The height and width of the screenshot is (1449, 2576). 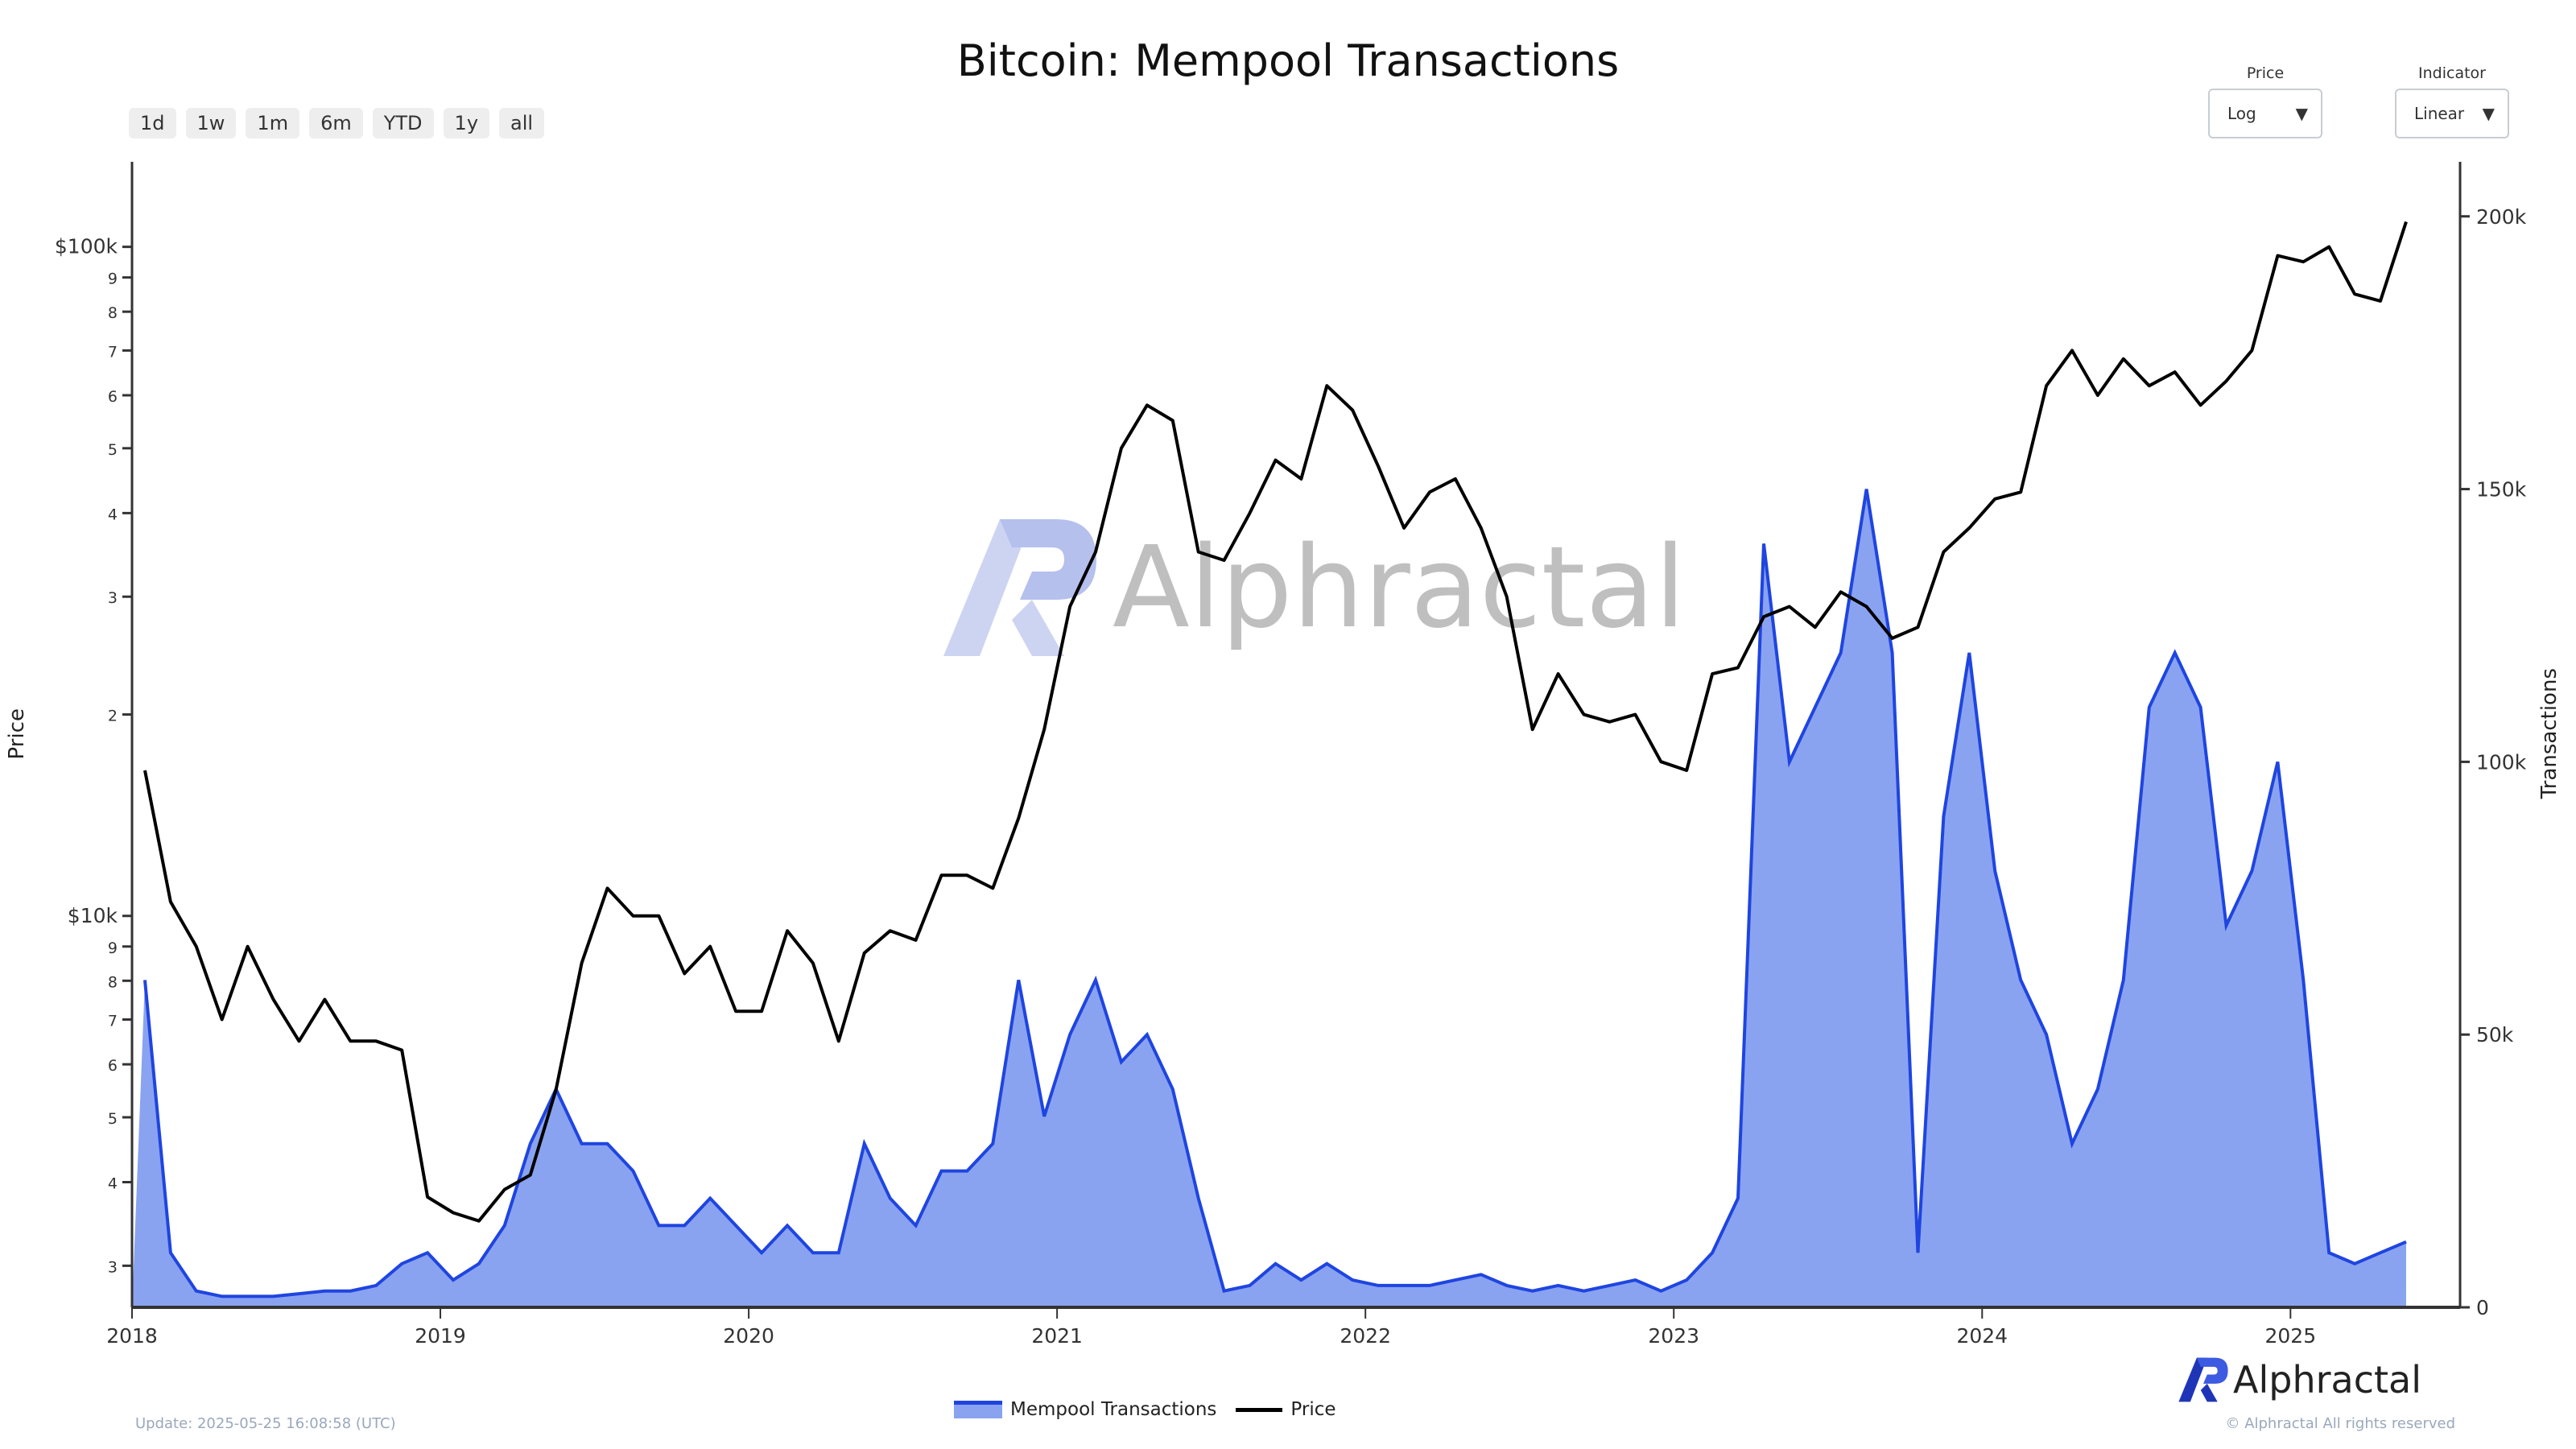 I want to click on x-tick-label: 2018, so click(x=132, y=1336).